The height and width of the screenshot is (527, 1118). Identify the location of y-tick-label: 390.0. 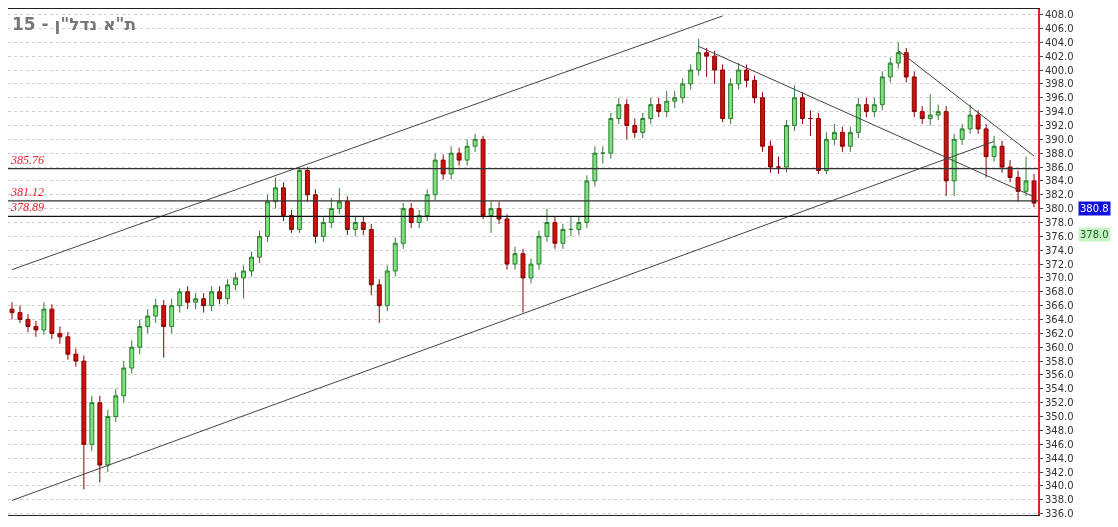
(1059, 139).